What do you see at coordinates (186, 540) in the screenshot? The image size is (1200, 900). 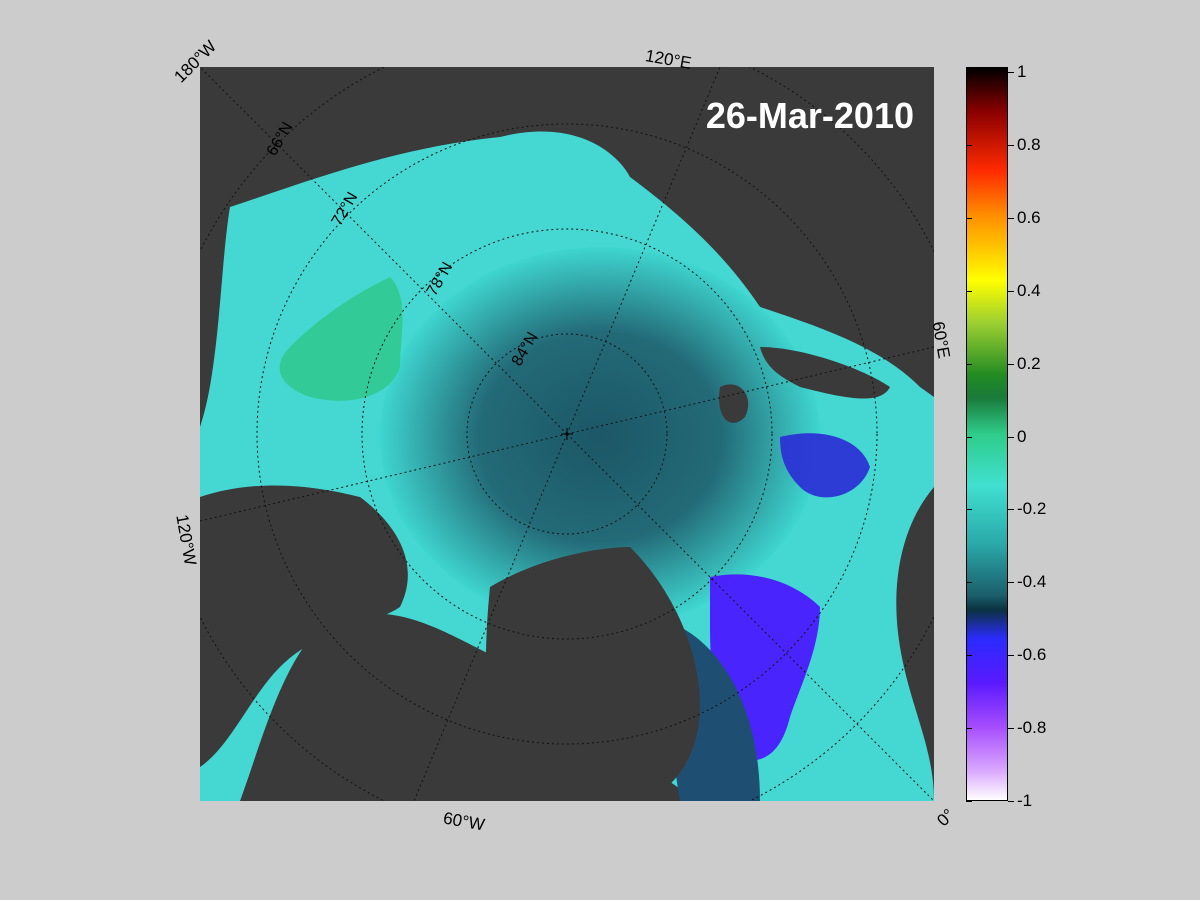 I see `lon-label-120w: 120°W` at bounding box center [186, 540].